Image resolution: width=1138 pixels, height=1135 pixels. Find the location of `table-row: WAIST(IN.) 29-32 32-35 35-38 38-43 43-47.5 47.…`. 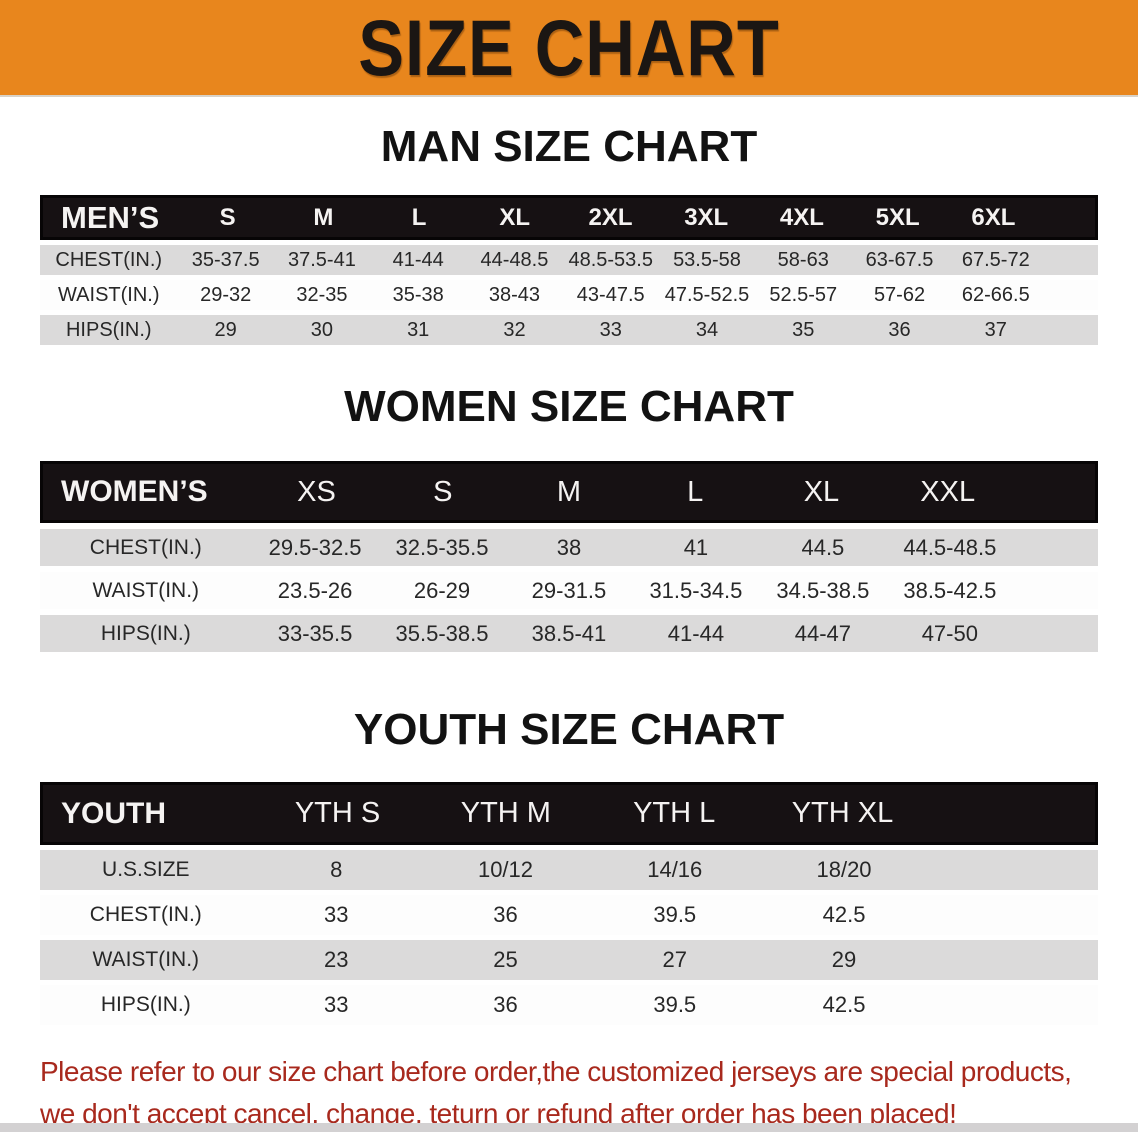

table-row: WAIST(IN.) 29-32 32-35 35-38 38-43 43-47.5 47.… is located at coordinates (569, 295).